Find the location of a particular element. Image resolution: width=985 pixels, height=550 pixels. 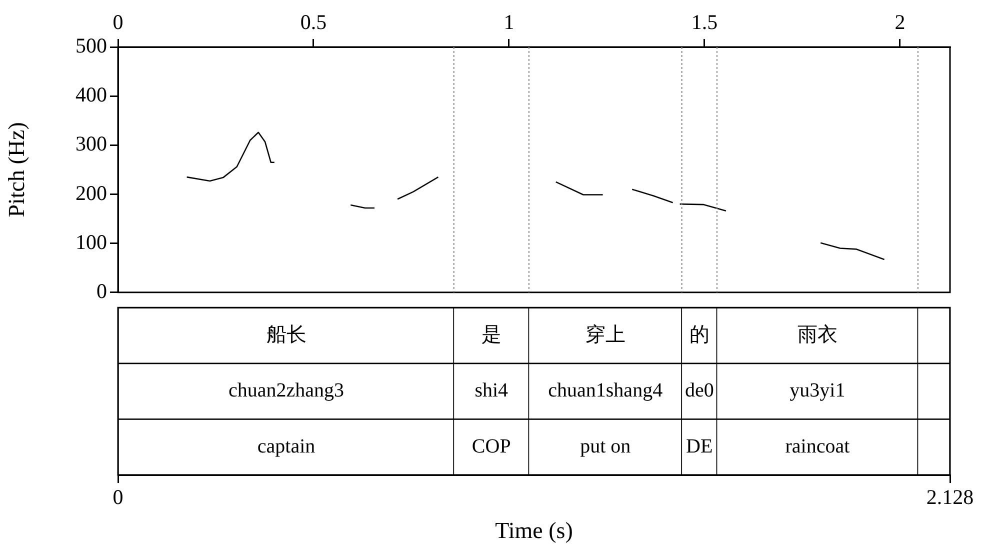

y-tick-label: 500 is located at coordinates (91, 46).